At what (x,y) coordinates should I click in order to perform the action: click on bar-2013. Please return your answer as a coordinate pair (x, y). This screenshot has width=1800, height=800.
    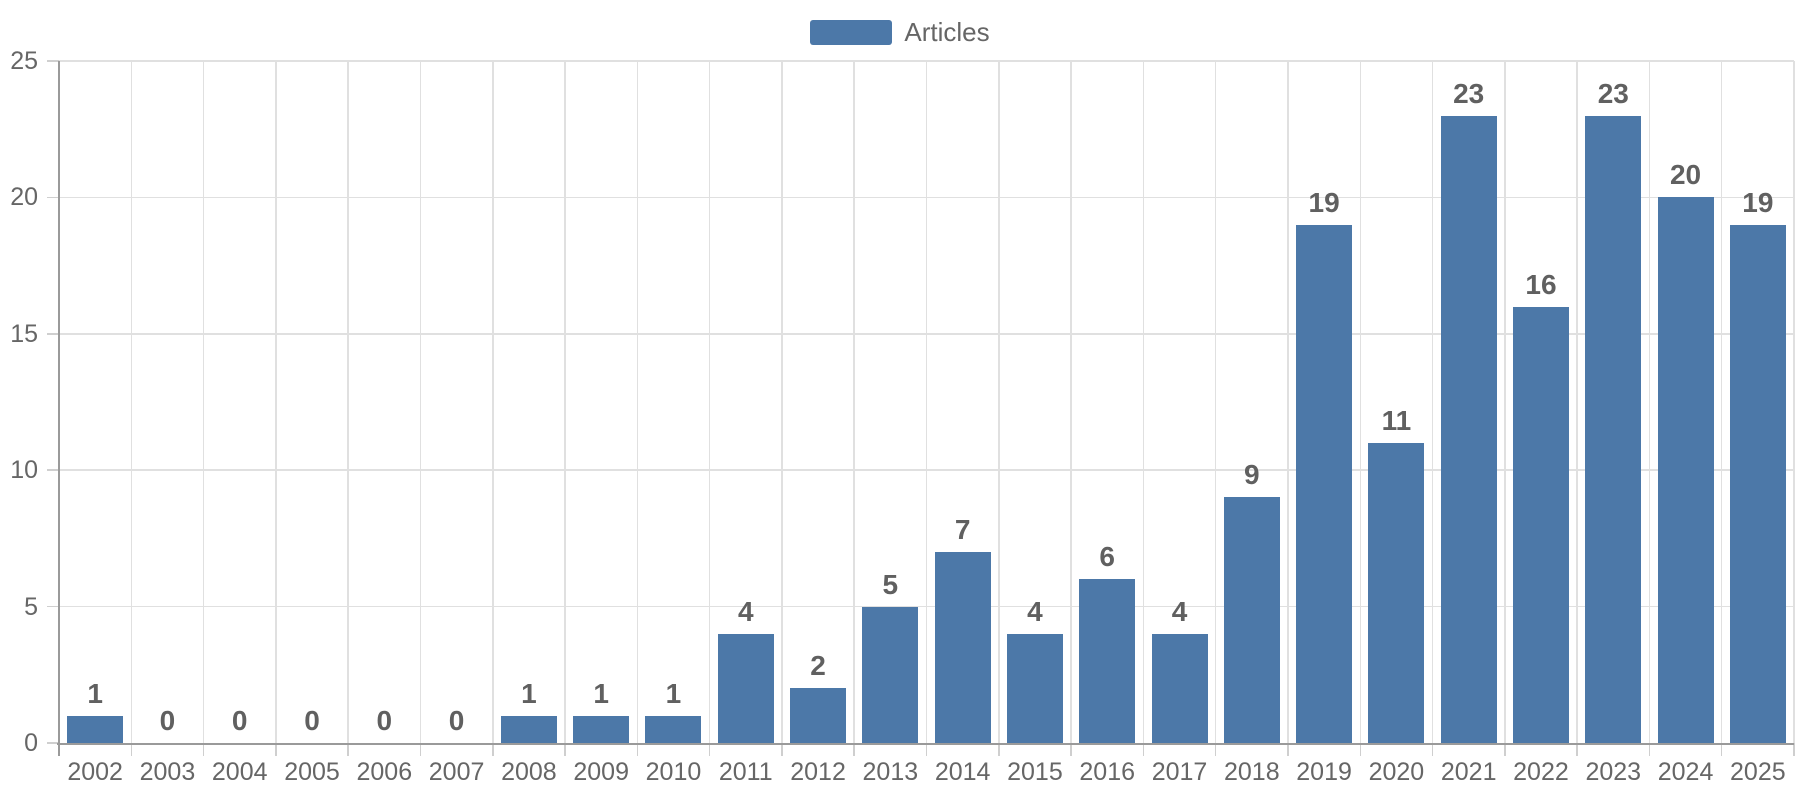
    Looking at the image, I should click on (890, 675).